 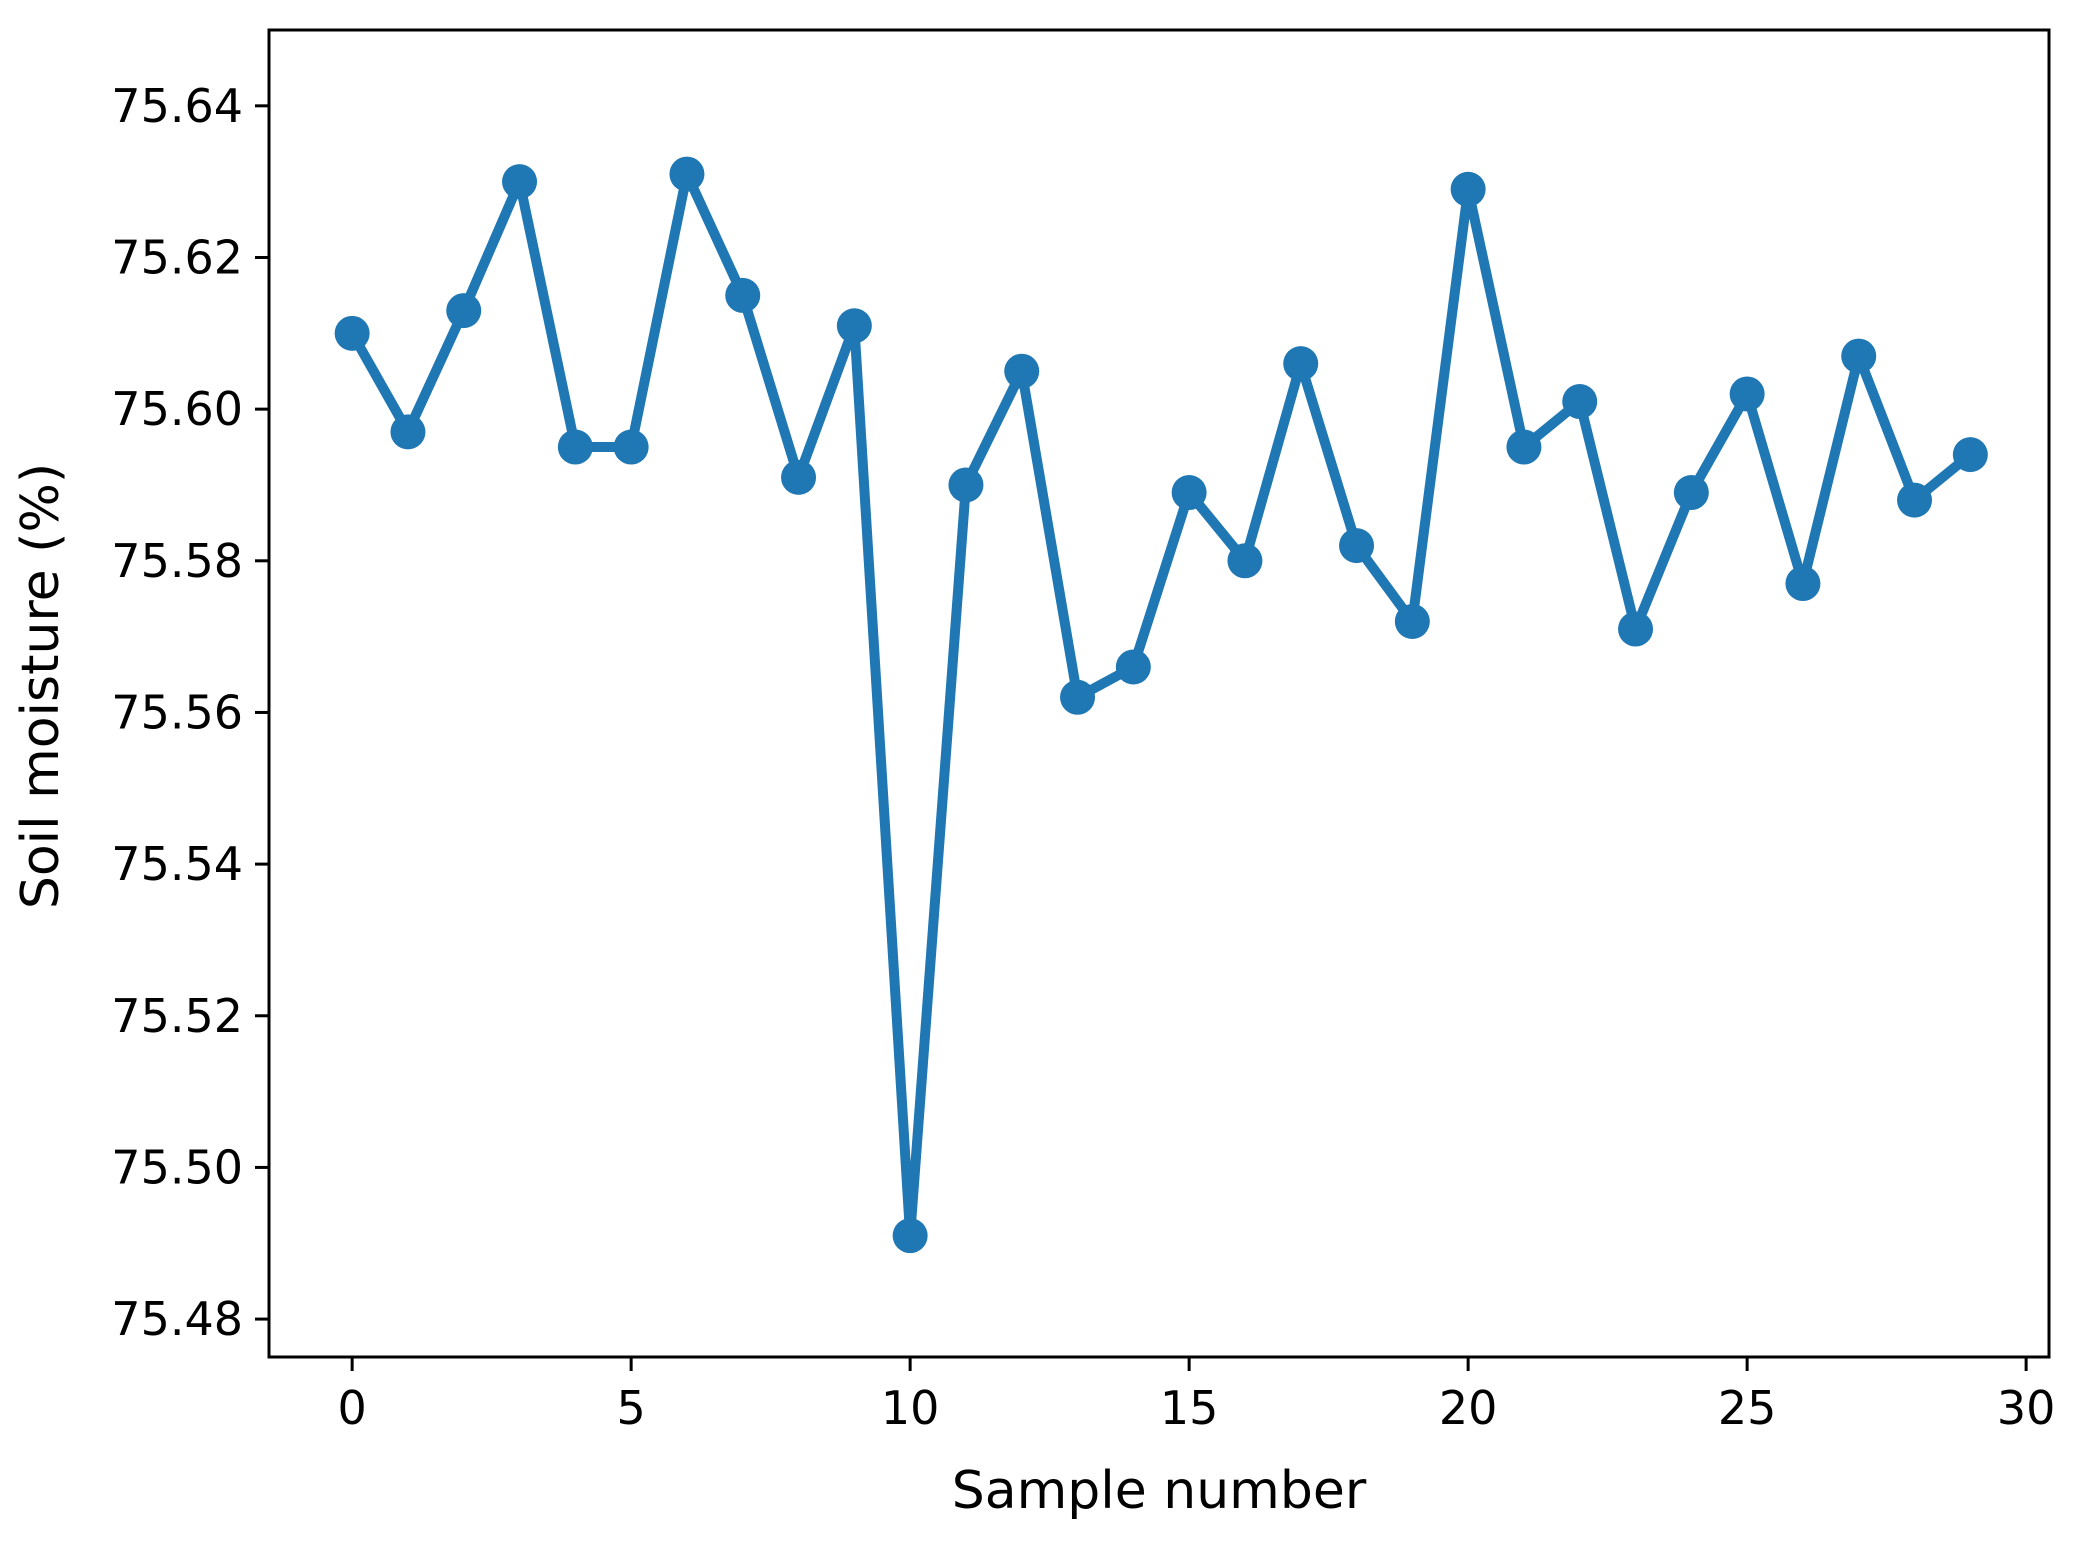 I want to click on y-tick-label: 75.48, so click(x=177, y=1319).